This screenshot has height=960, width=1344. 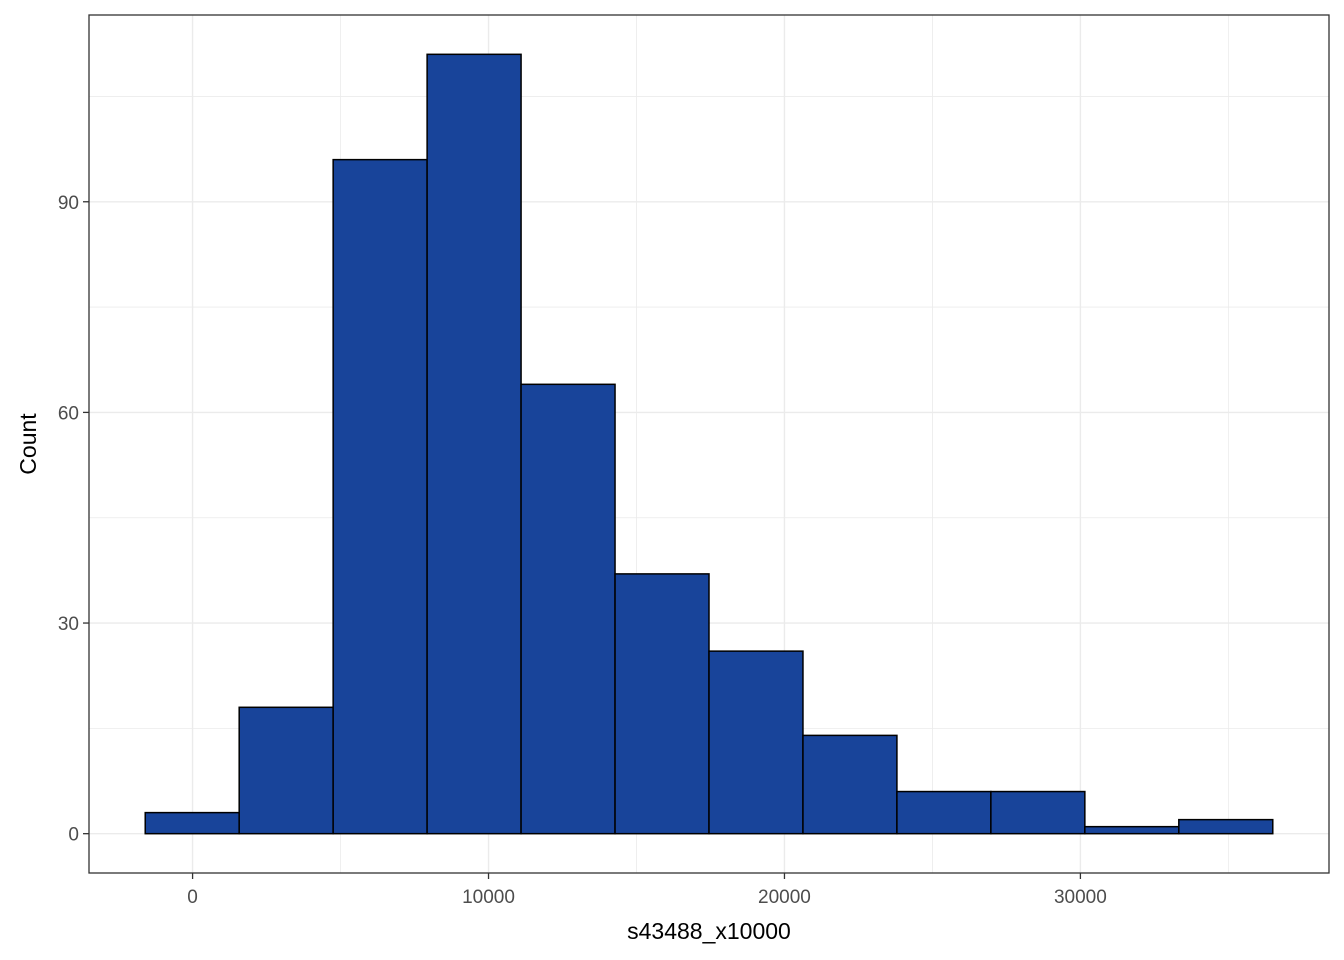 What do you see at coordinates (68, 203) in the screenshot?
I see `y-tick-label: 90` at bounding box center [68, 203].